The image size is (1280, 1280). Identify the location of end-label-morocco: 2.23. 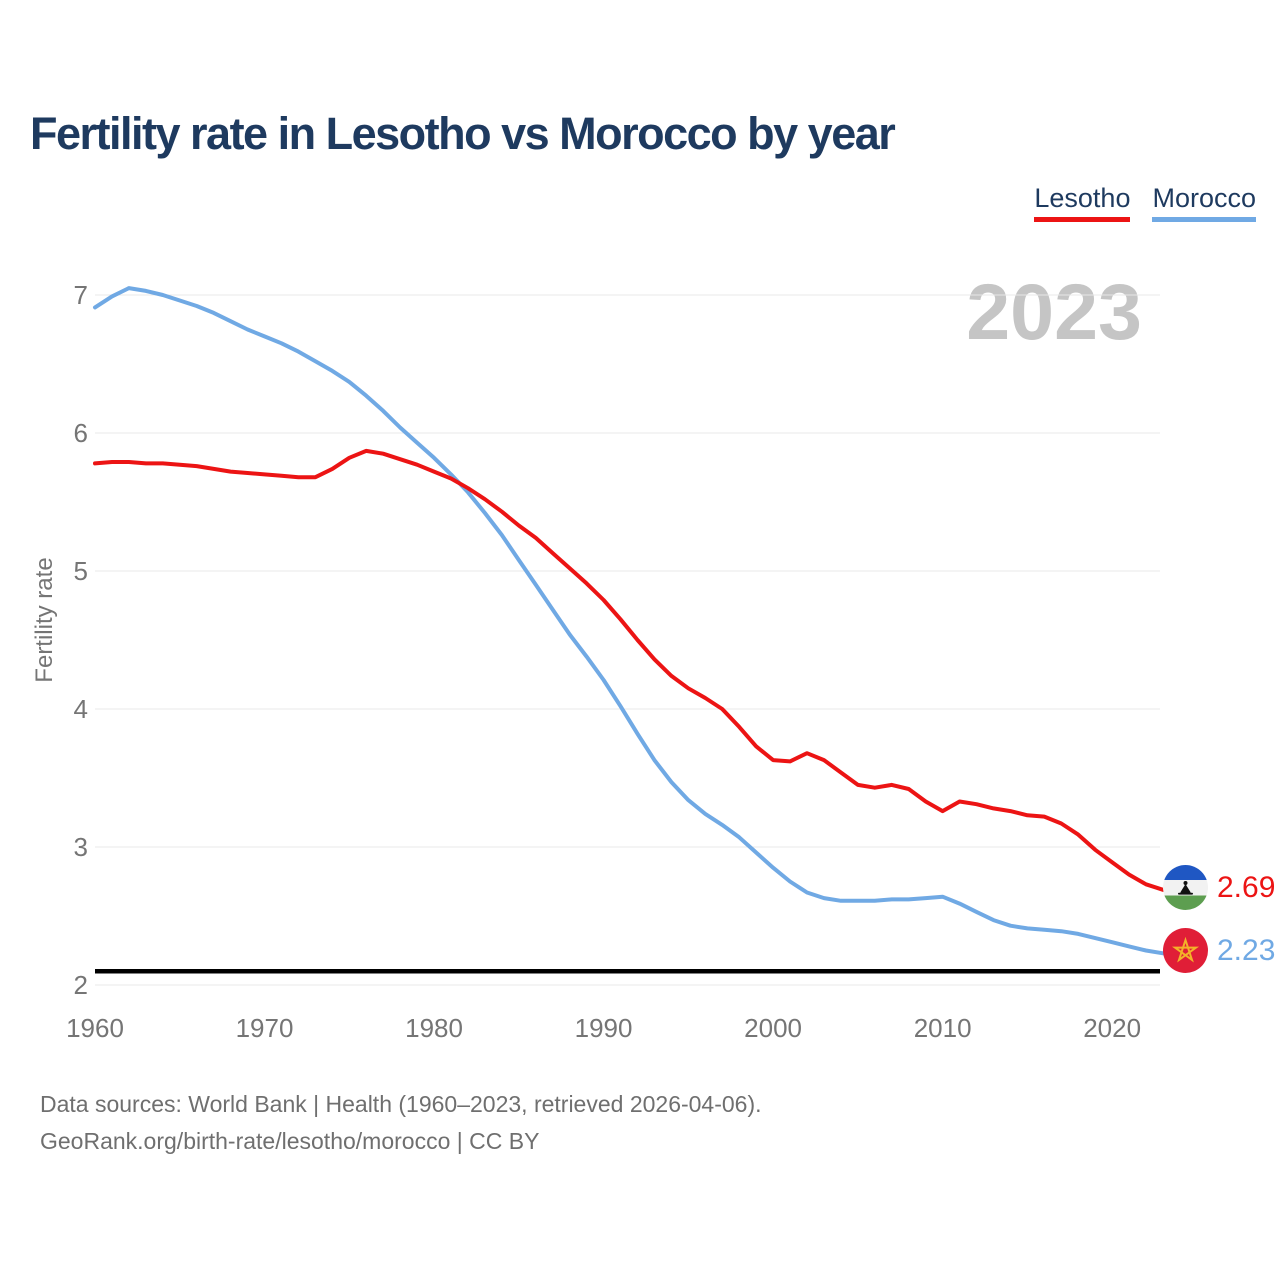
(1219, 950).